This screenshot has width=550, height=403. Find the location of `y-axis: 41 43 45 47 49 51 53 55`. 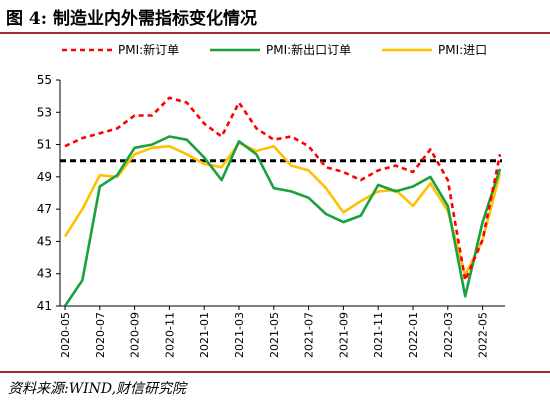

y-axis: 41 43 45 47 49 51 53 55 is located at coordinates (49, 193).